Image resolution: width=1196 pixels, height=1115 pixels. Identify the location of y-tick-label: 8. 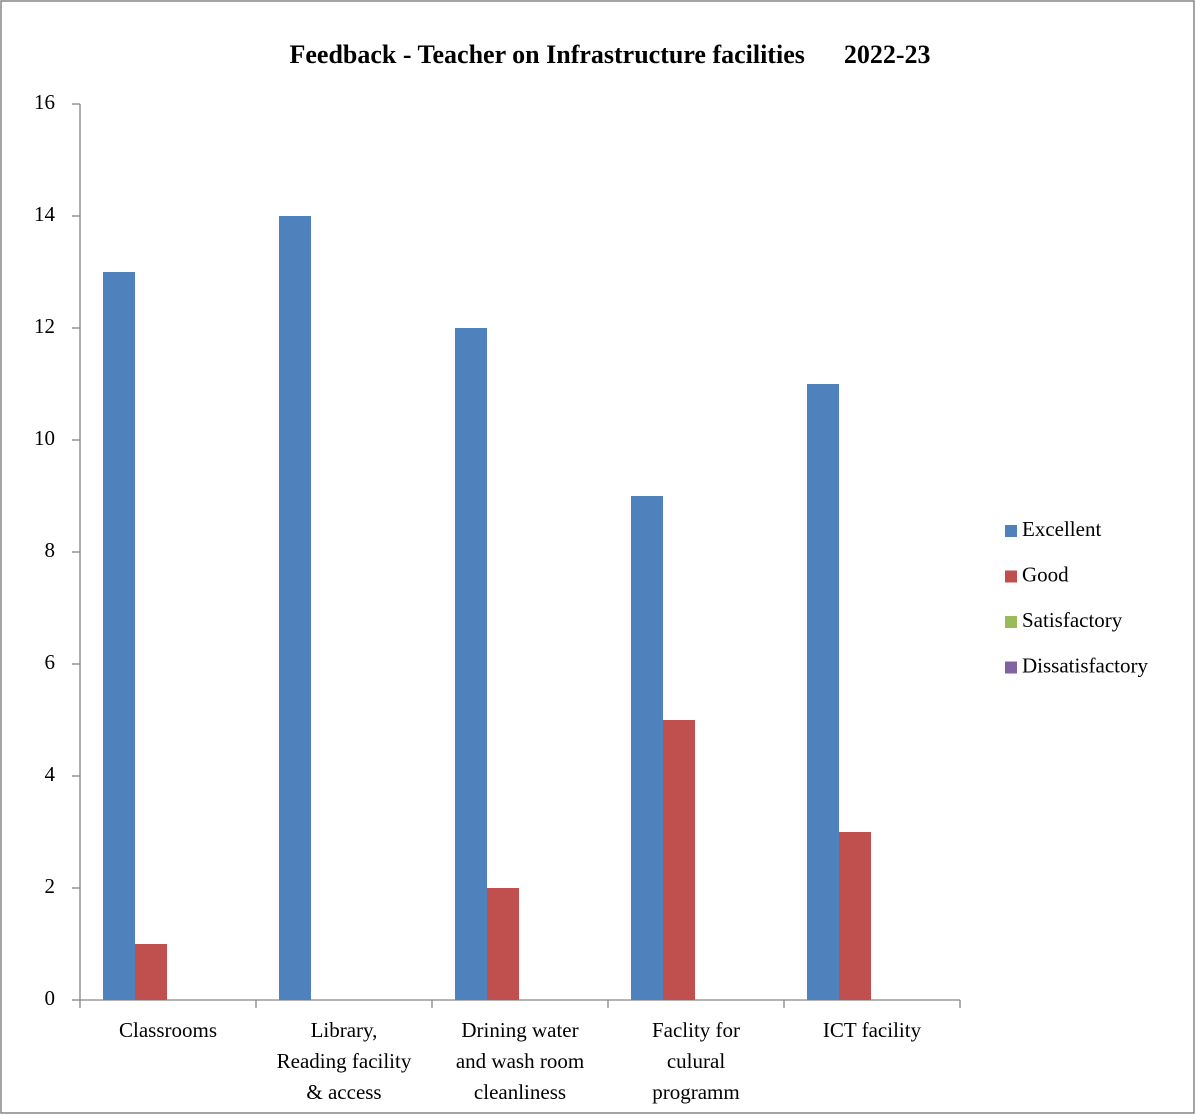
(50, 550).